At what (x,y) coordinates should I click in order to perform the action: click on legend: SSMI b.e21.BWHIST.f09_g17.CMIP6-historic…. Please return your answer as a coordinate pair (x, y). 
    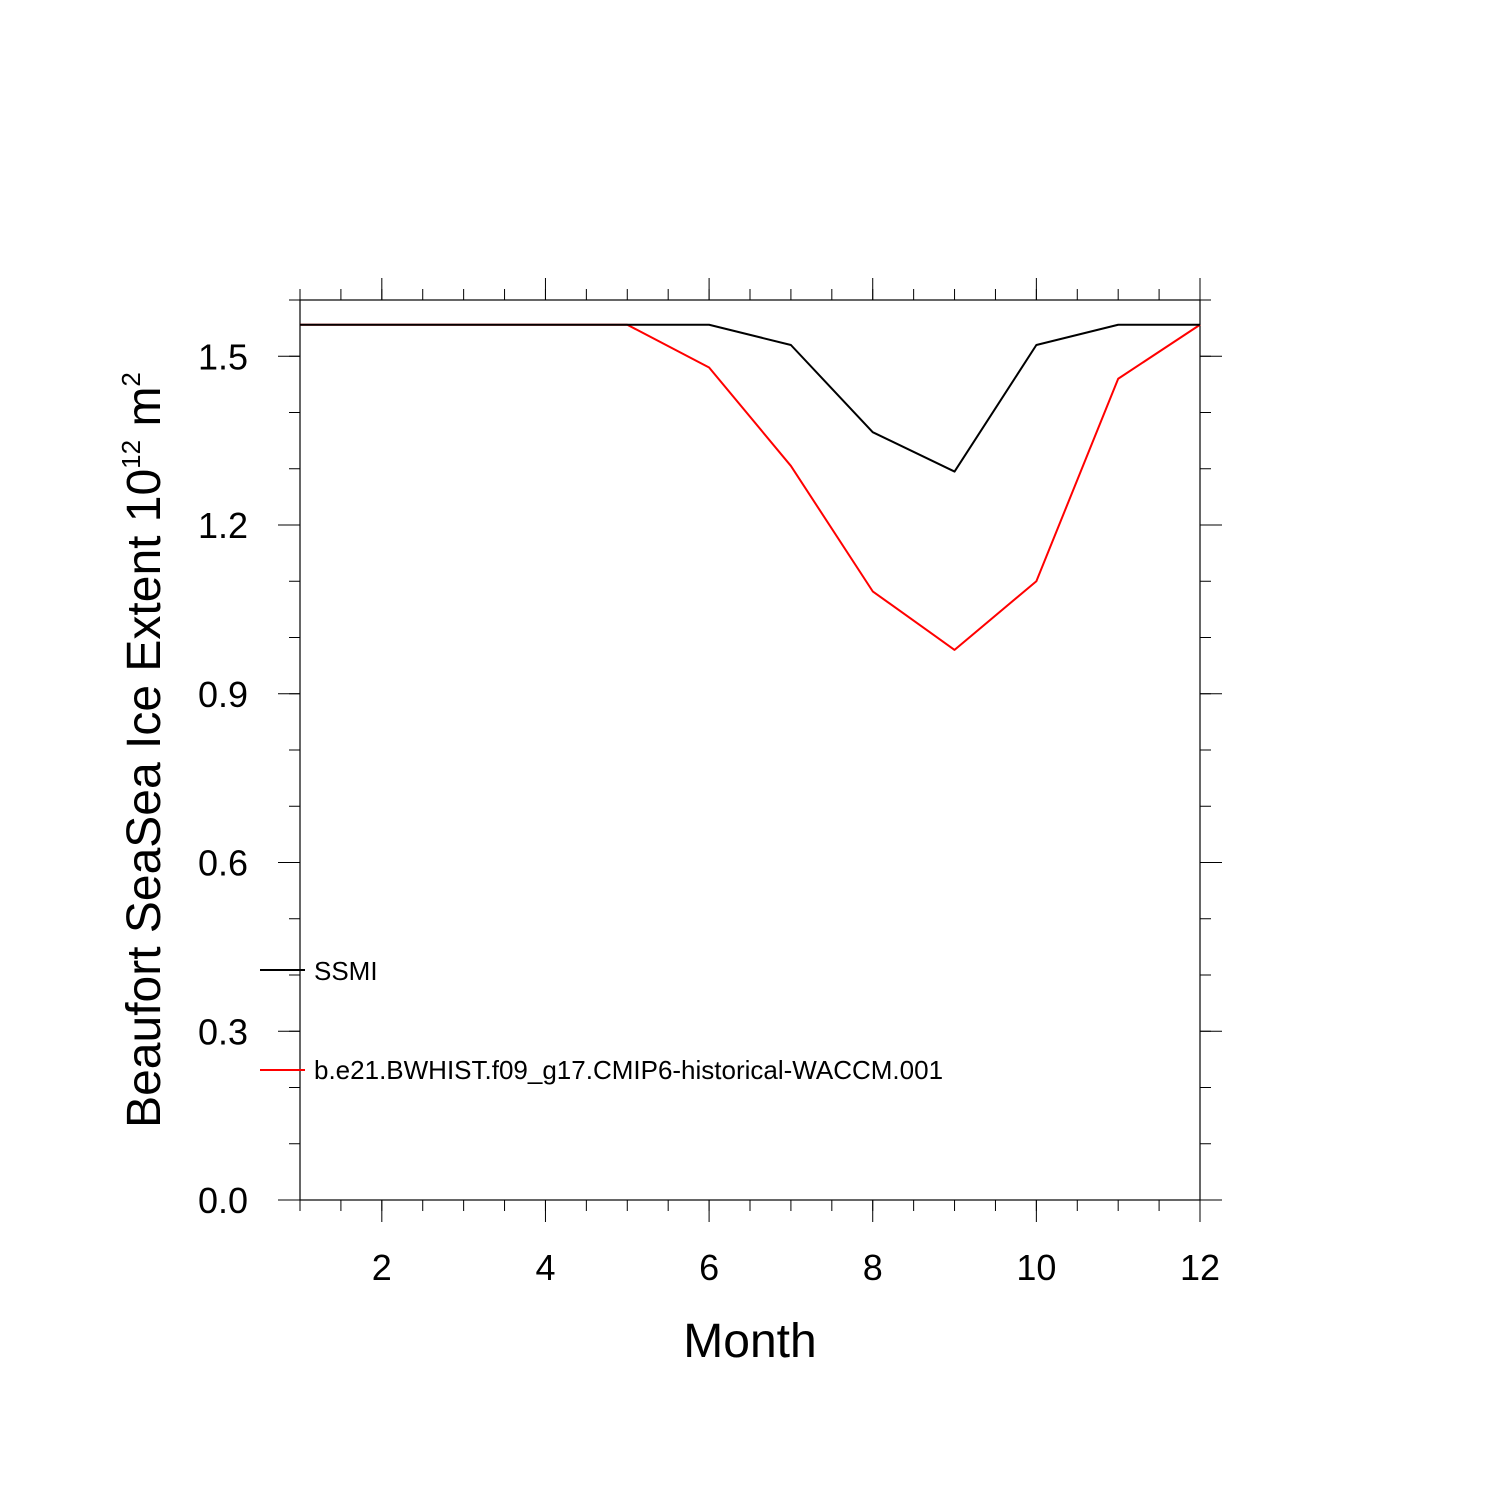
    Looking at the image, I should click on (601, 1020).